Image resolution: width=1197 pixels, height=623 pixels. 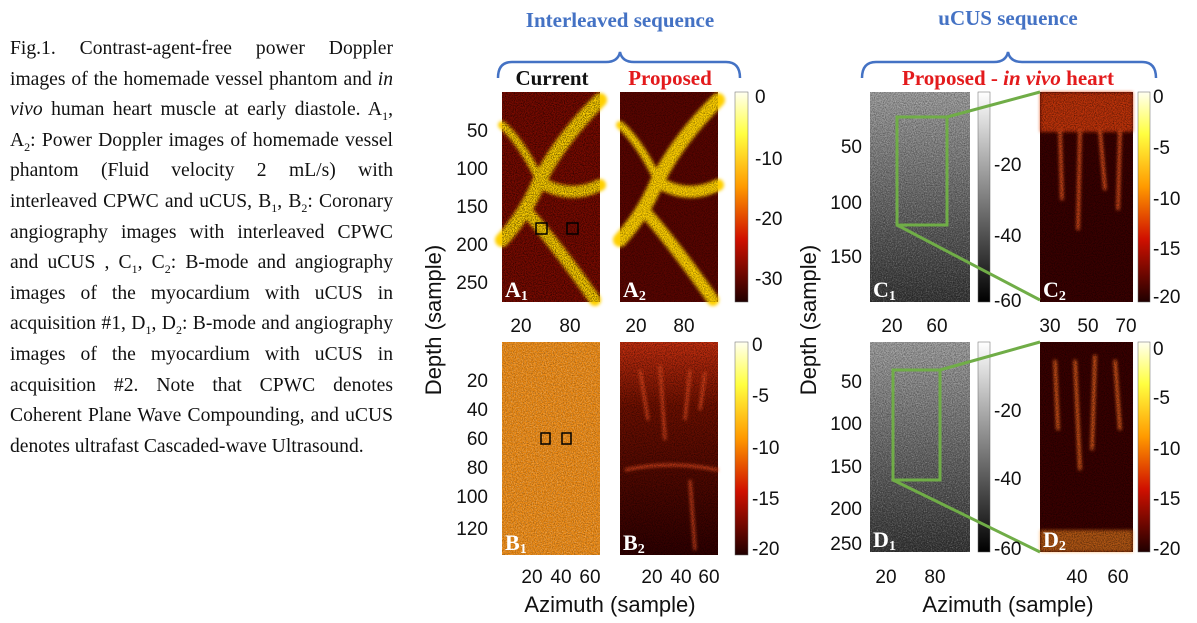 I want to click on image-d1, so click(x=920, y=447).